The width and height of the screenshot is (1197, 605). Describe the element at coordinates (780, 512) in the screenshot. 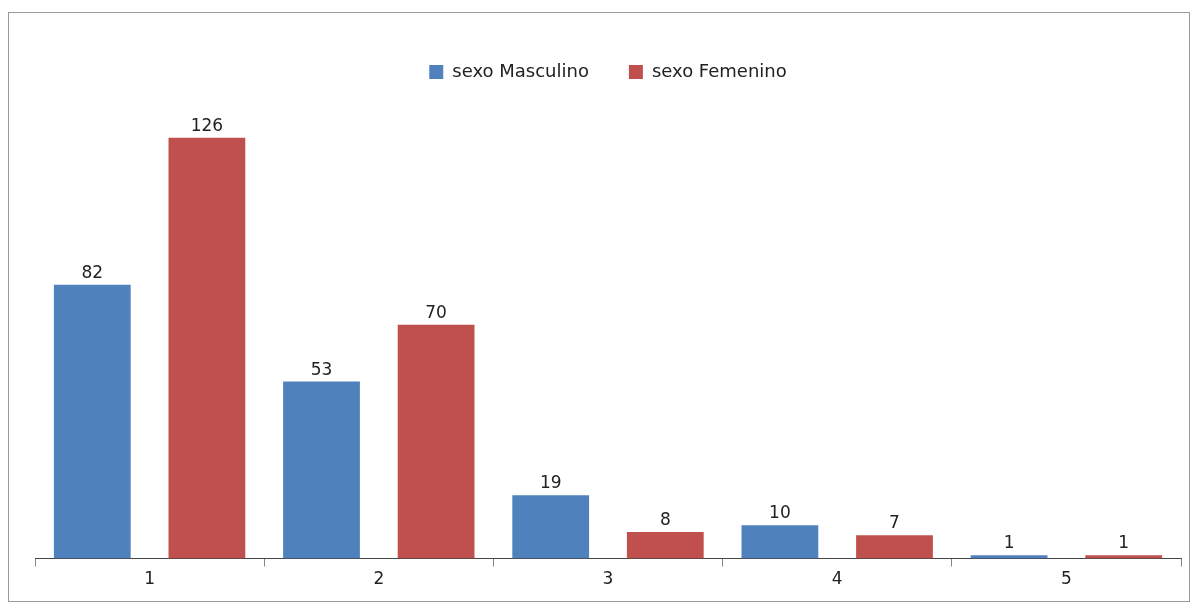

I see `data-label: 10` at that location.